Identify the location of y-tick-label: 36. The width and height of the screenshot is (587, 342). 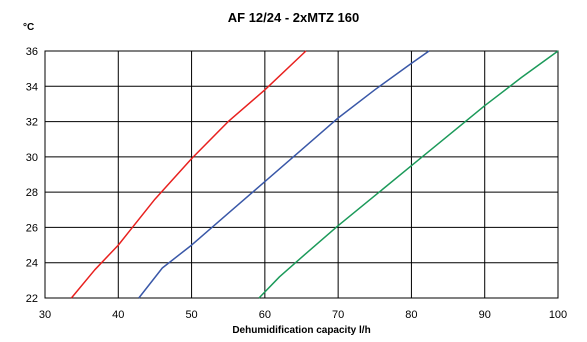
(32, 52).